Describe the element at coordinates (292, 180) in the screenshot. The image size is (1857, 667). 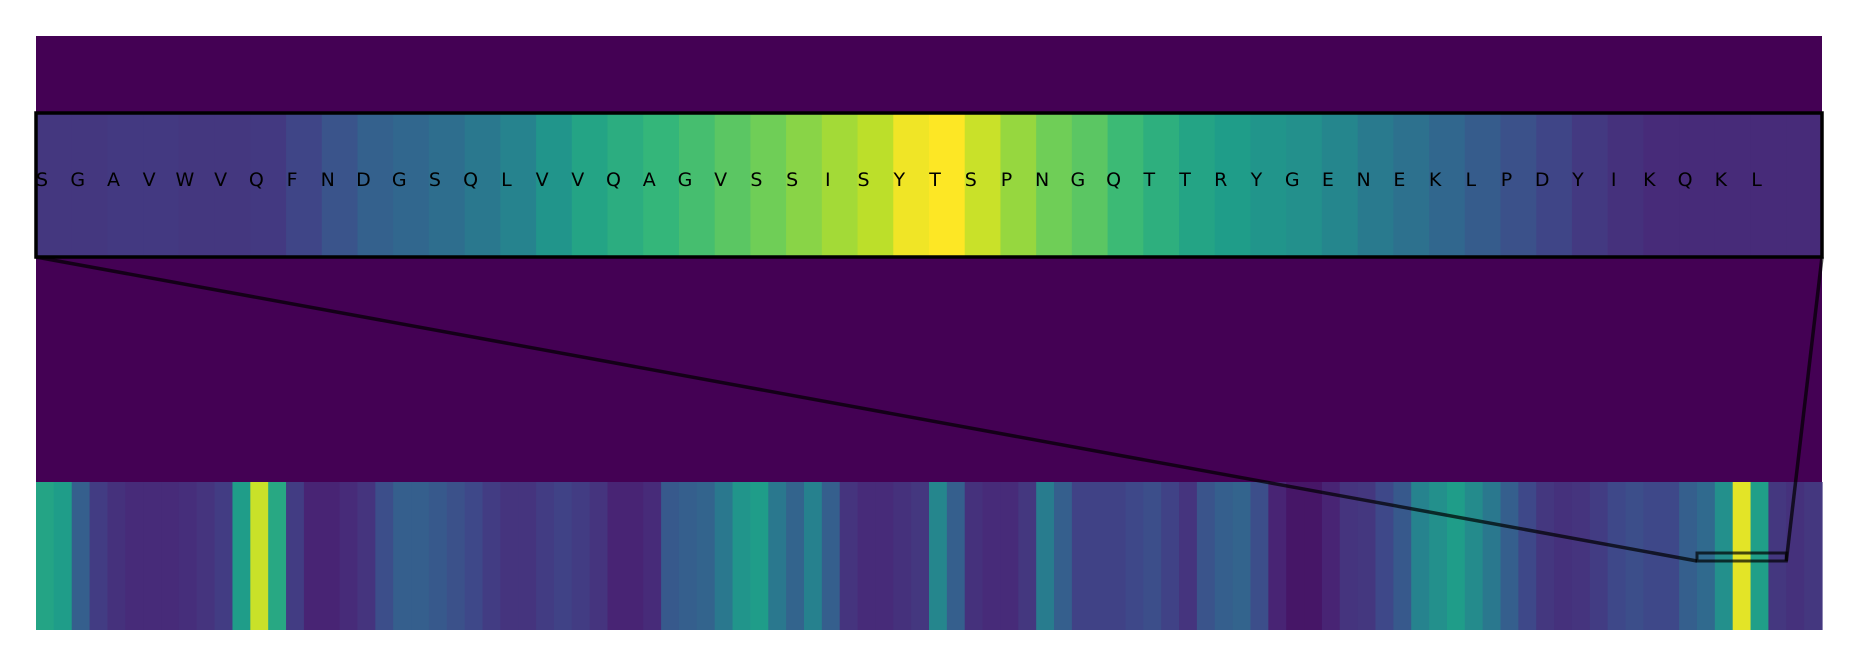
I see `sequence-letter: F` at that location.